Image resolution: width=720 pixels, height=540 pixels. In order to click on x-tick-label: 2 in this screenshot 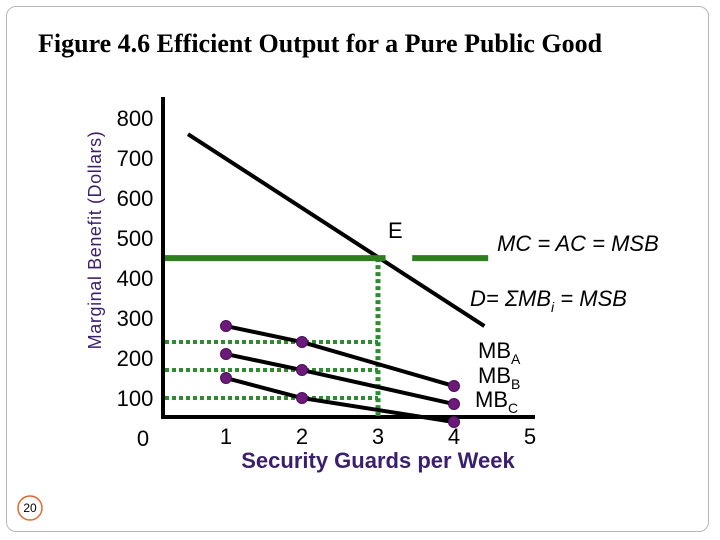, I will do `click(302, 436)`.